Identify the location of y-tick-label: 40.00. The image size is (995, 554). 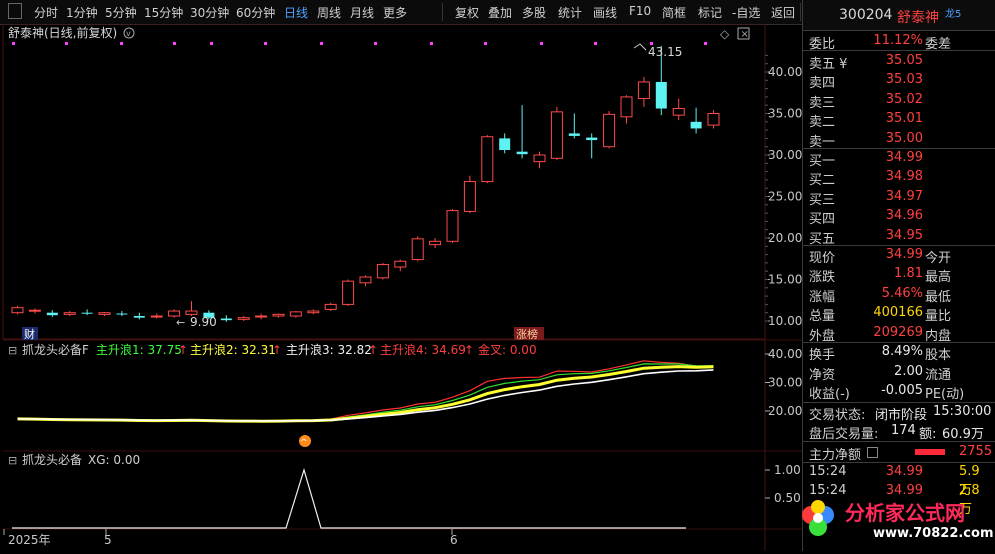
(785, 72).